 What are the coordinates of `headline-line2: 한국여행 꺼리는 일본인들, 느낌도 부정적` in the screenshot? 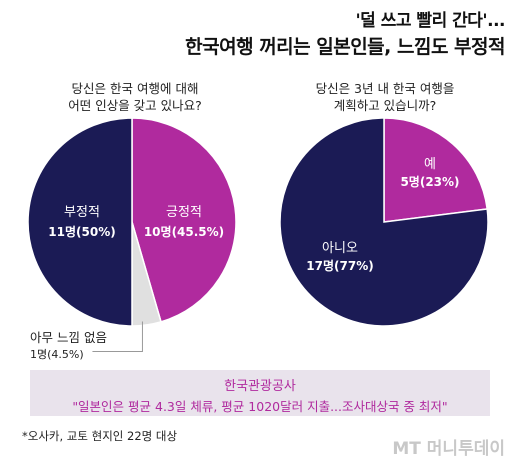 It's located at (345, 47).